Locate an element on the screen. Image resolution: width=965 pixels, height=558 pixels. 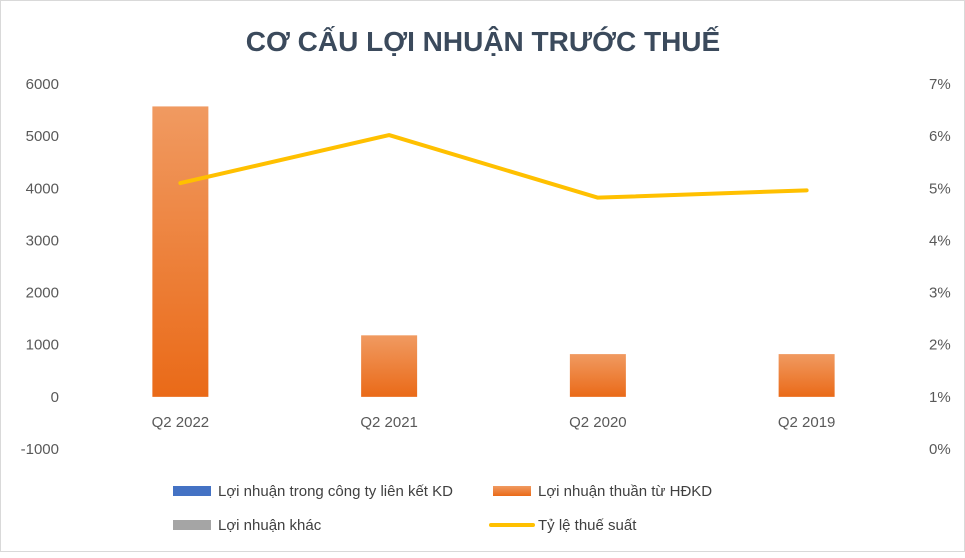
left-axis: 6000 5000 4000 3000 2000 1000 0 -1000 is located at coordinates (40, 267).